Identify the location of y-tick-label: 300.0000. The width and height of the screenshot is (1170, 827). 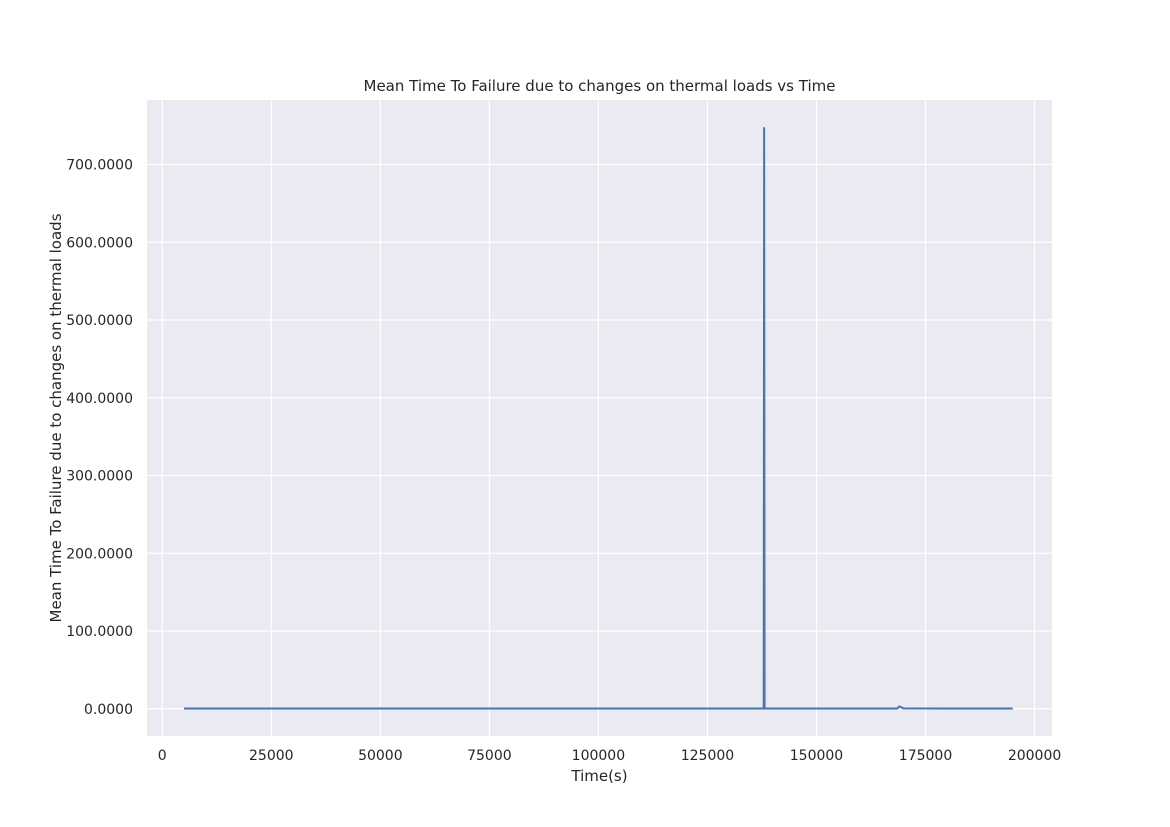
(99, 477).